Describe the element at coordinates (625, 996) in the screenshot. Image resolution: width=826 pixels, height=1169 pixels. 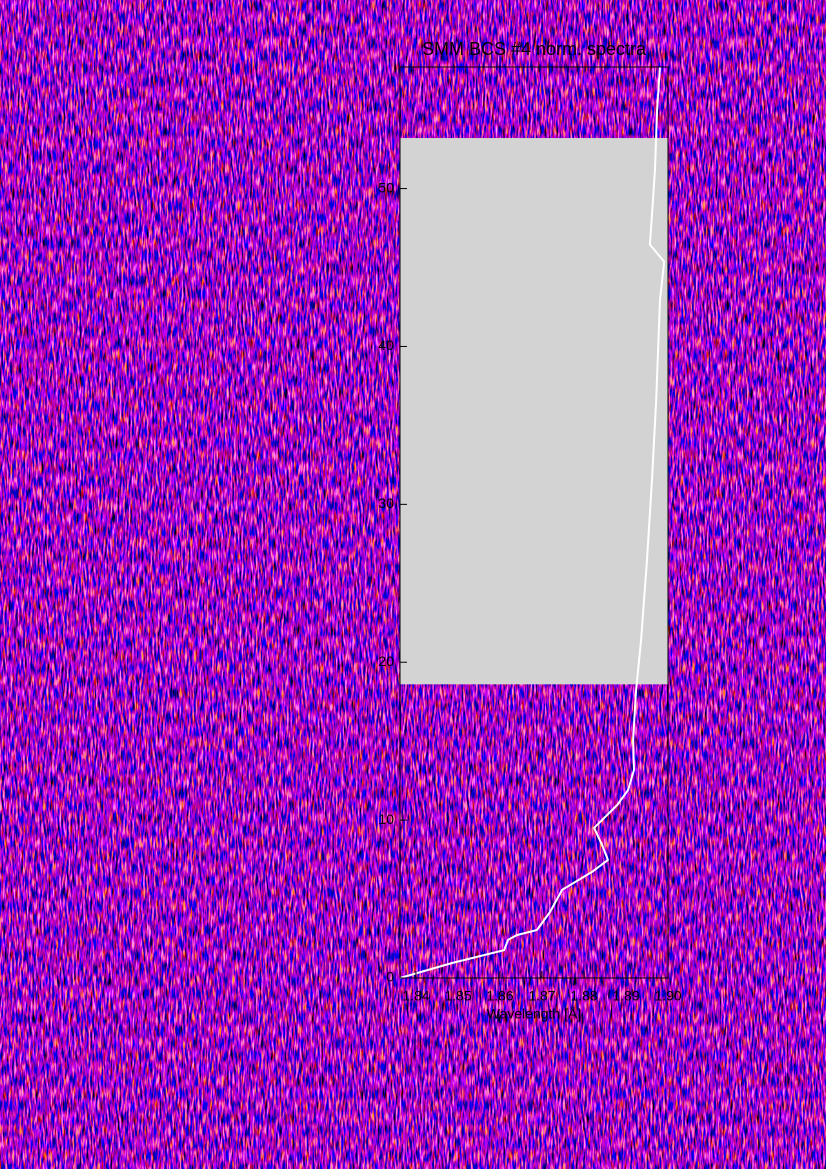
I see `x-tick-label: 1.89` at that location.